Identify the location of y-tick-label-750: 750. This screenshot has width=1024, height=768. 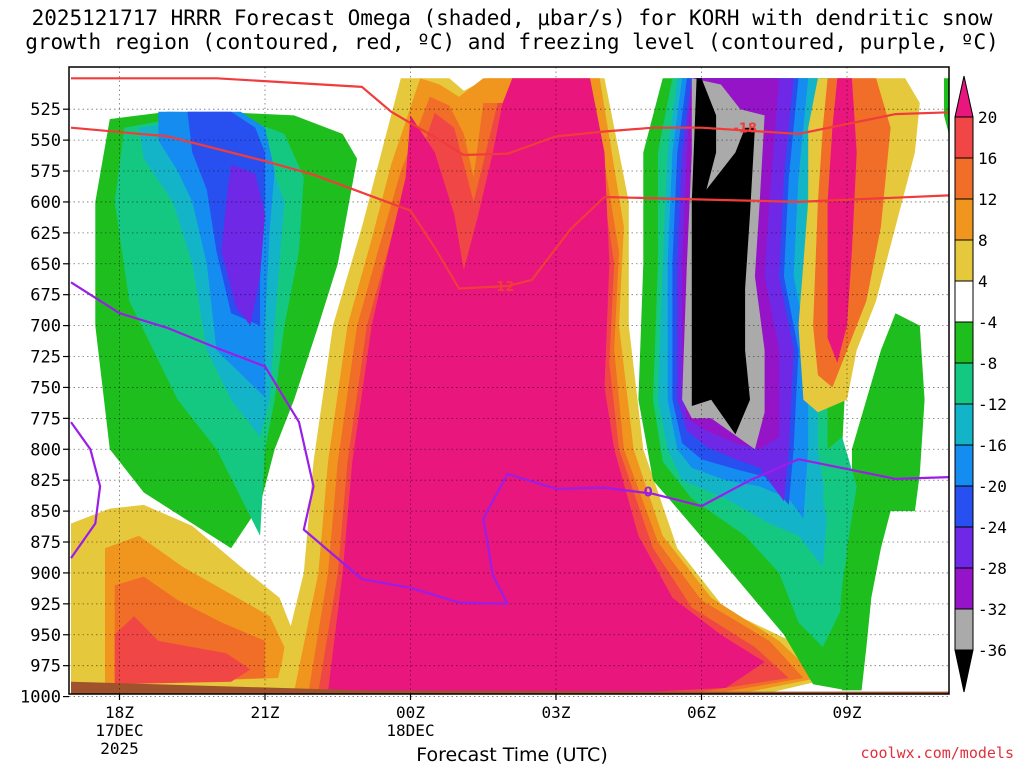
(45, 388).